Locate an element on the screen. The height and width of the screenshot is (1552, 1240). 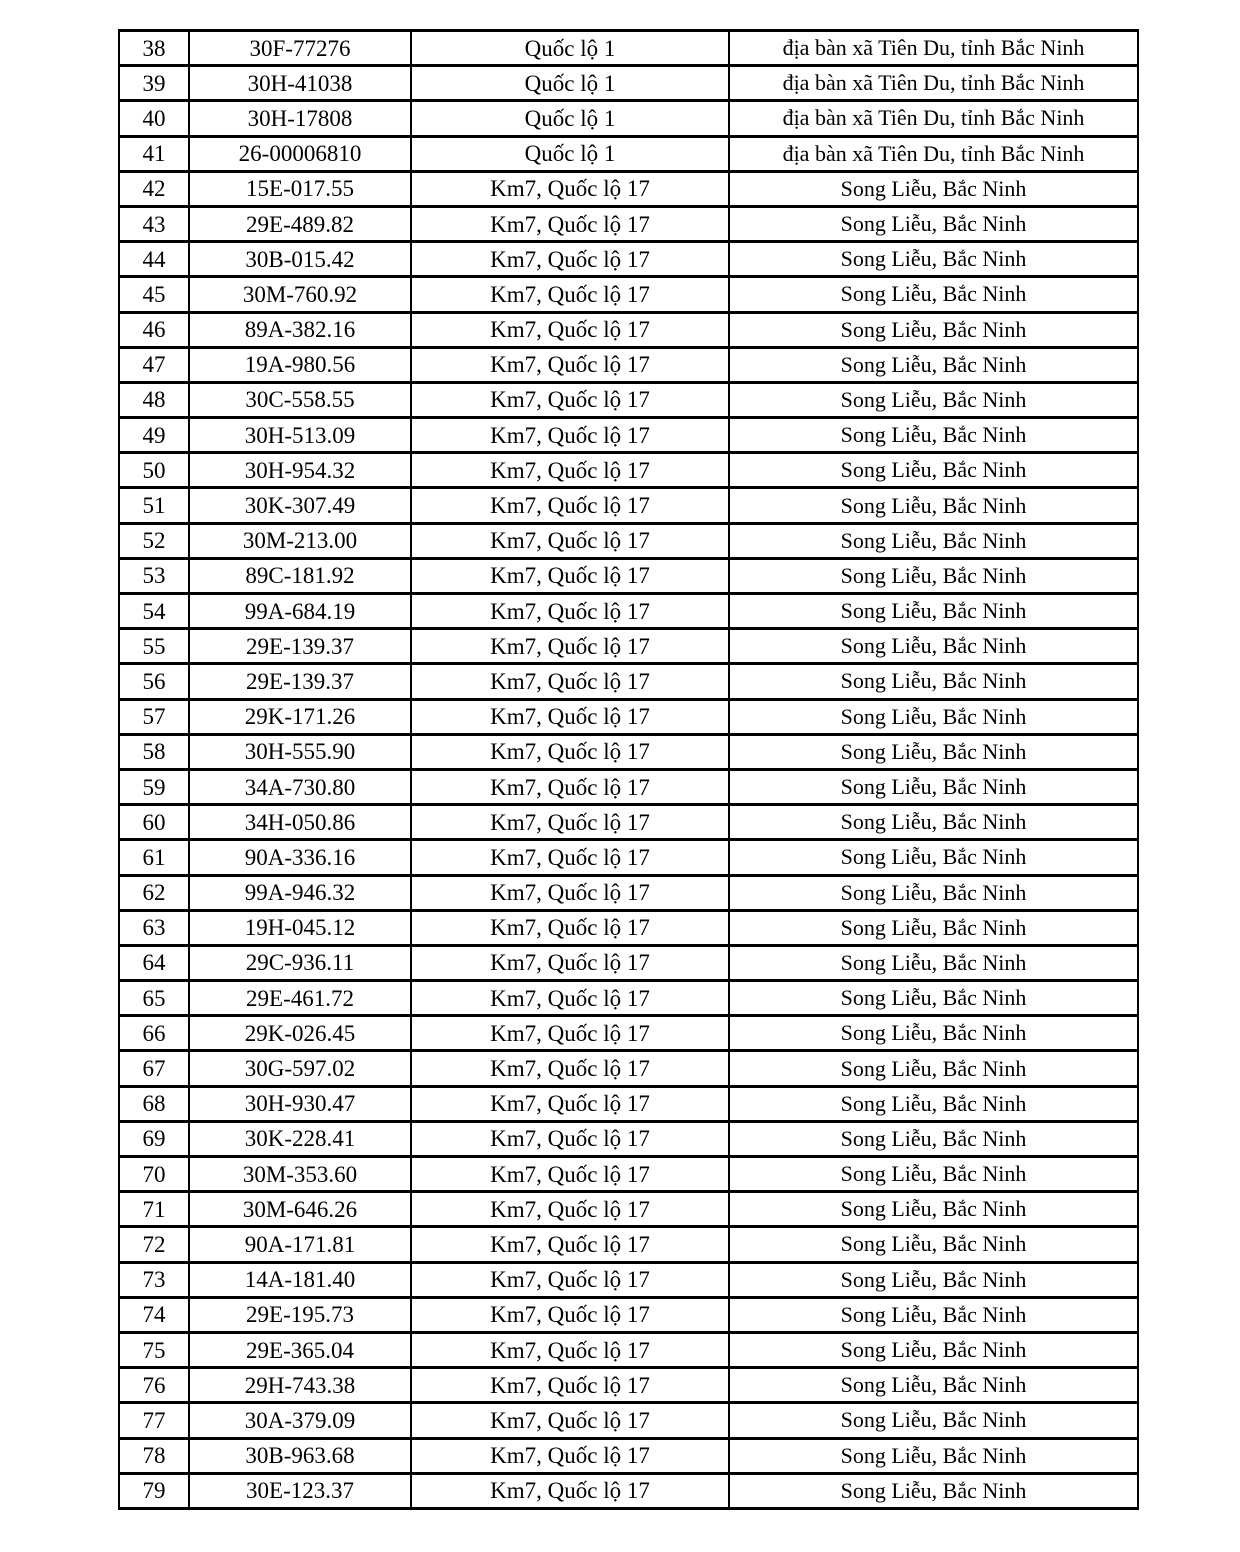
plate-cell: 30K-307.49 is located at coordinates (300, 505).